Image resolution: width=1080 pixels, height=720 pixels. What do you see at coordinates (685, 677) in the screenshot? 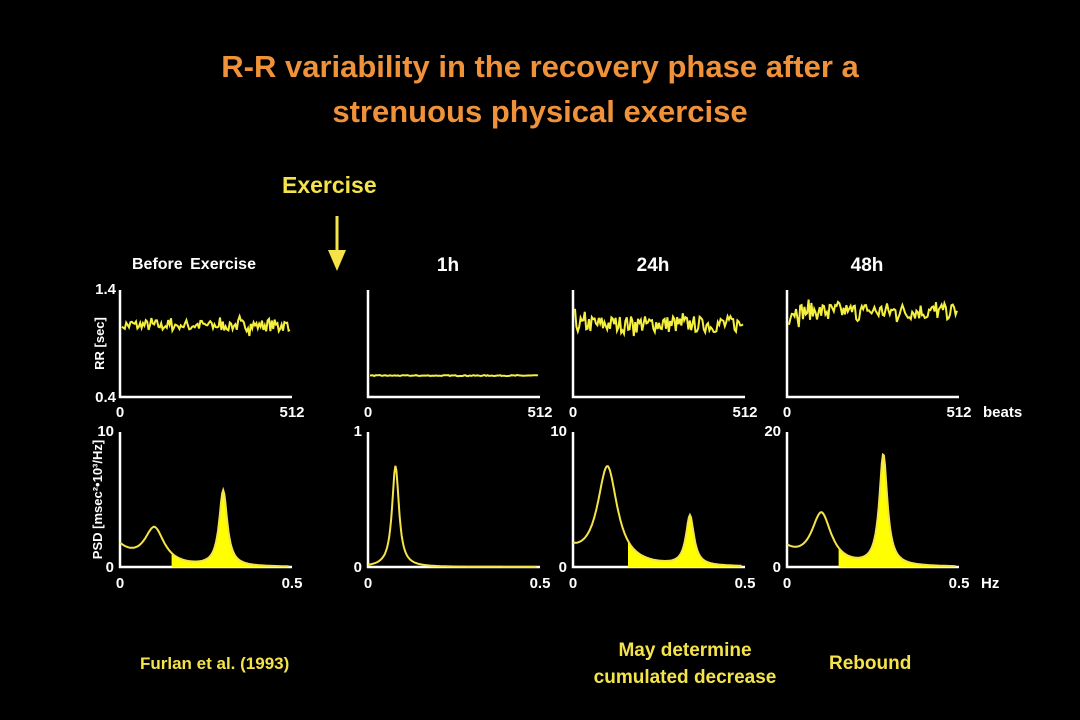
I see `note-line-2: cumulated decrease` at bounding box center [685, 677].